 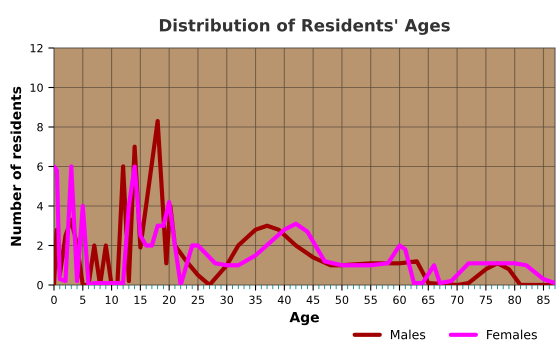 What do you see at coordinates (313, 300) in the screenshot?
I see `x-tick-label: 45` at bounding box center [313, 300].